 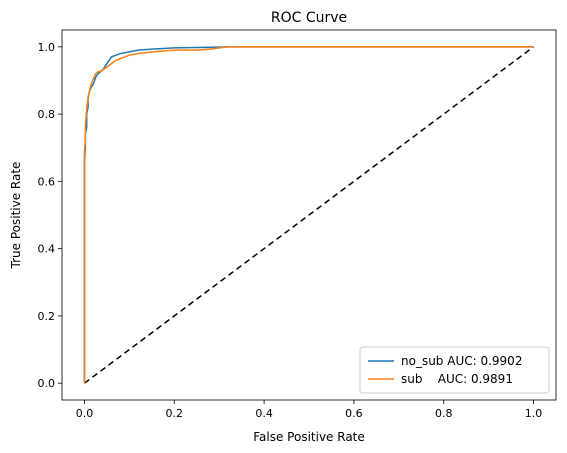 What do you see at coordinates (50, 215) in the screenshot?
I see `y-axis-ticks: 0.0 0.2 0.4 0.6 0.8 1.0` at bounding box center [50, 215].